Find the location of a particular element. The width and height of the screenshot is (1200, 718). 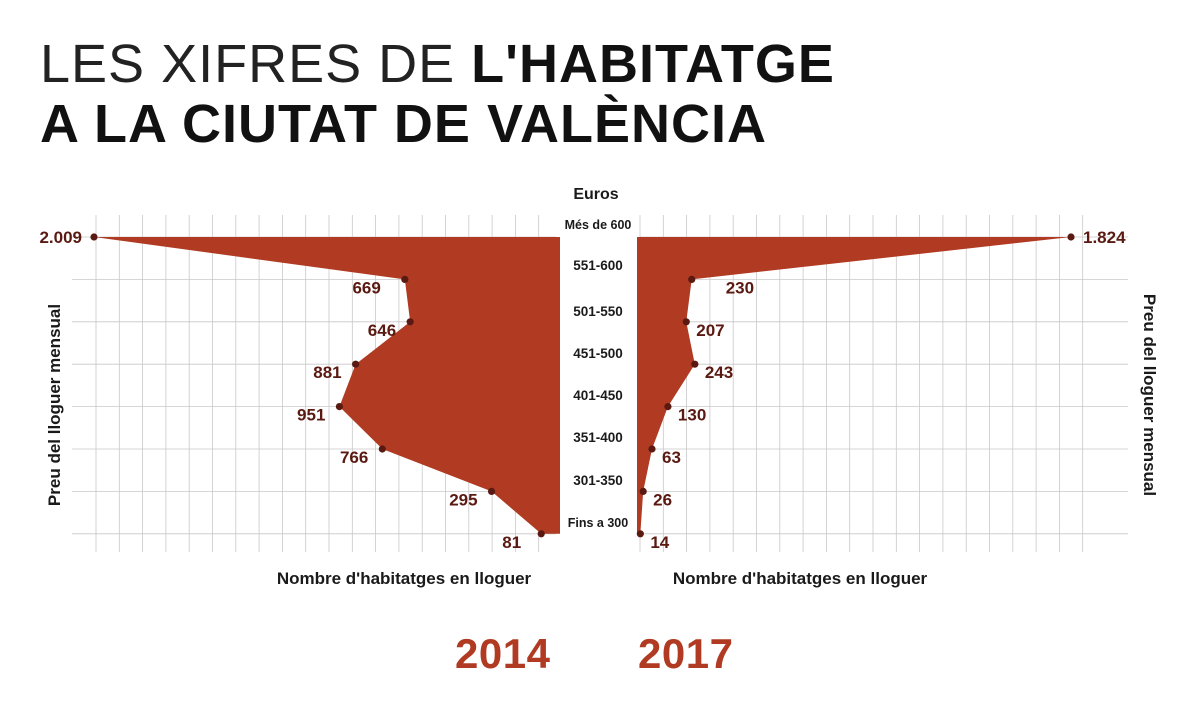

title-line2: A LA CIUTAT DE VALÈNCIA is located at coordinates (403, 124).